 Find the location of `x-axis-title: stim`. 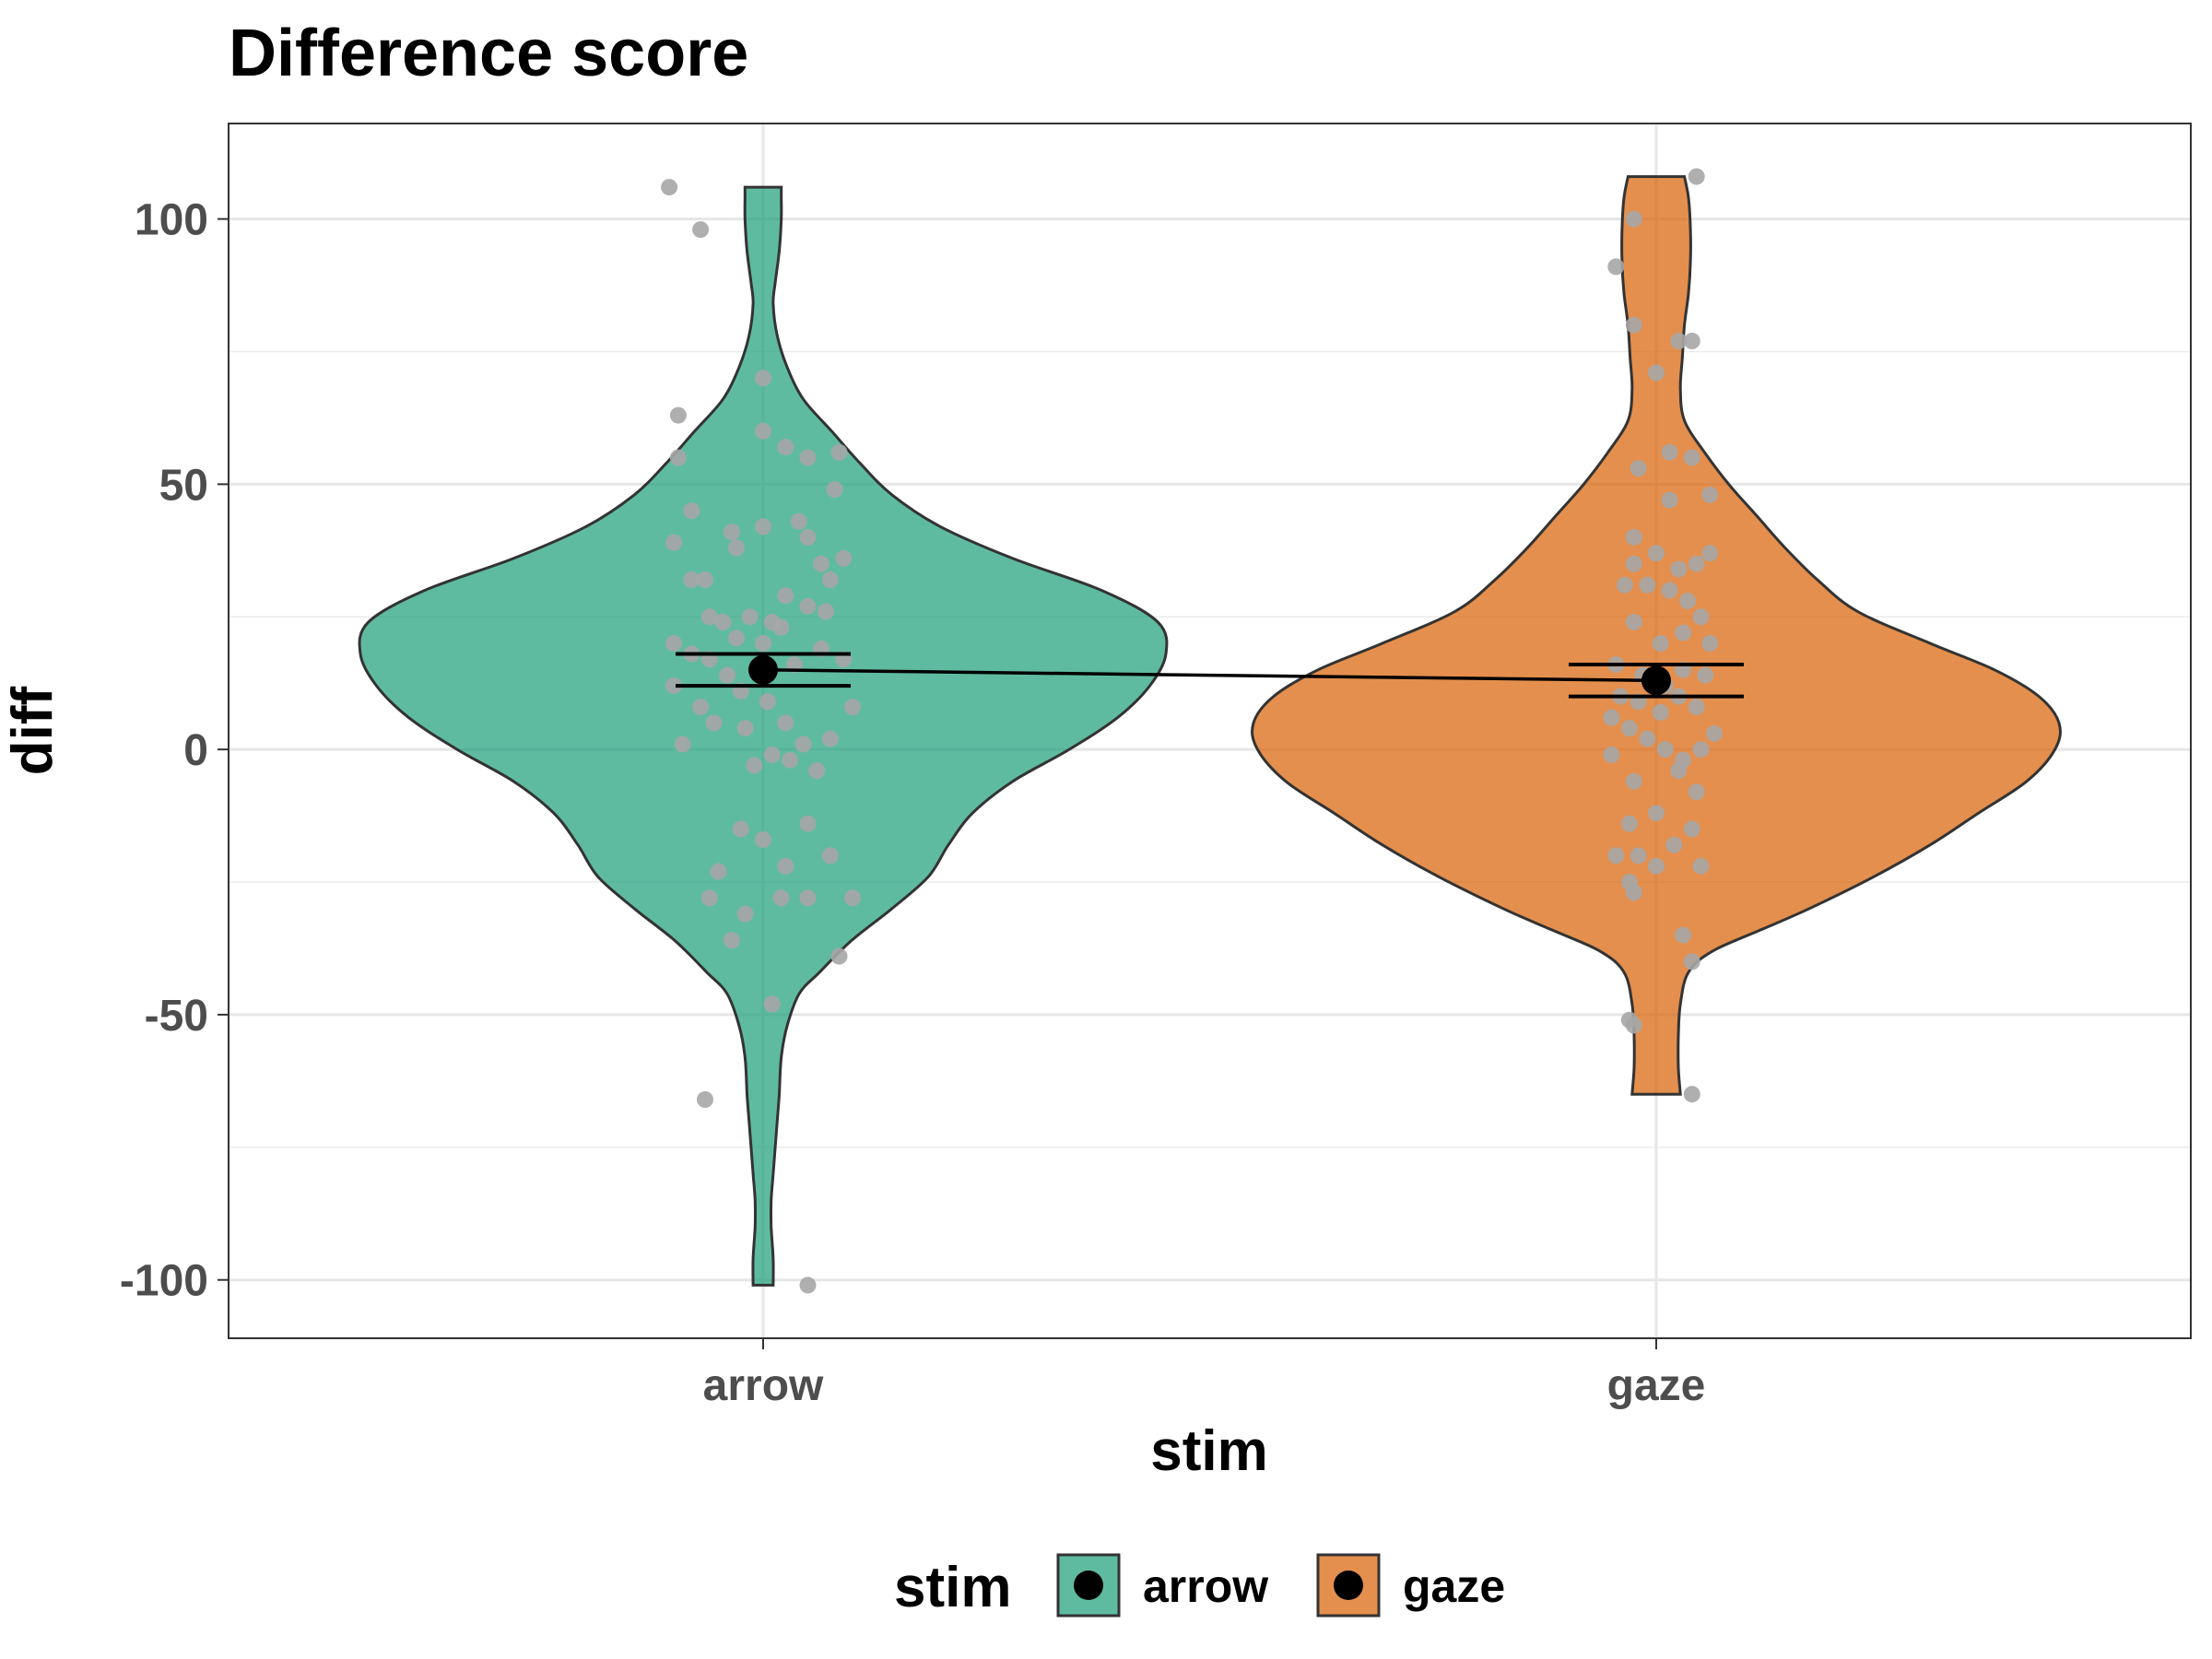

x-axis-title: stim is located at coordinates (1208, 1451).